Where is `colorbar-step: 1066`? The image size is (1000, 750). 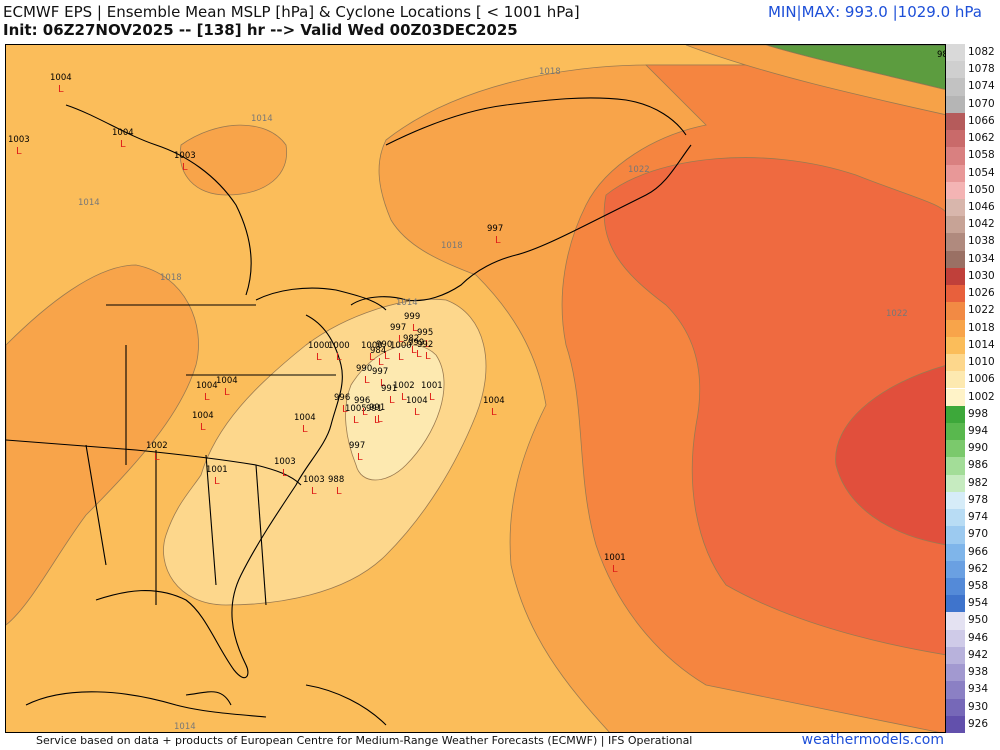
colorbar-step: 1066 is located at coordinates (973, 121).